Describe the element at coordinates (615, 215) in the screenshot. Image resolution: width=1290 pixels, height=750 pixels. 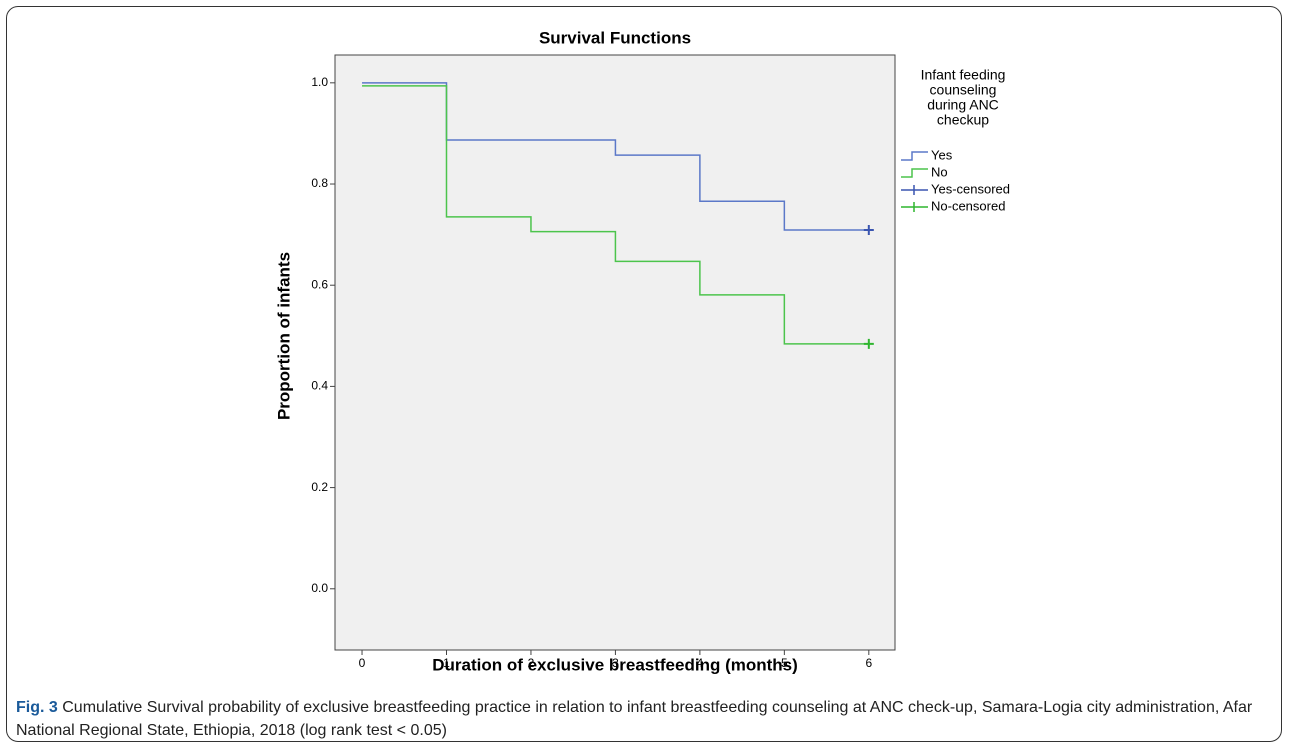
I see `survival-line` at that location.